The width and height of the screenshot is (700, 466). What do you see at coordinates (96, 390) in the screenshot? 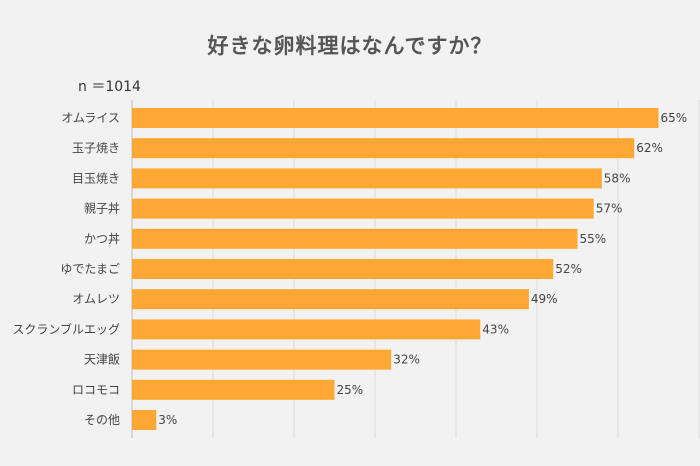
I see `category-label: ロコモコ` at bounding box center [96, 390].